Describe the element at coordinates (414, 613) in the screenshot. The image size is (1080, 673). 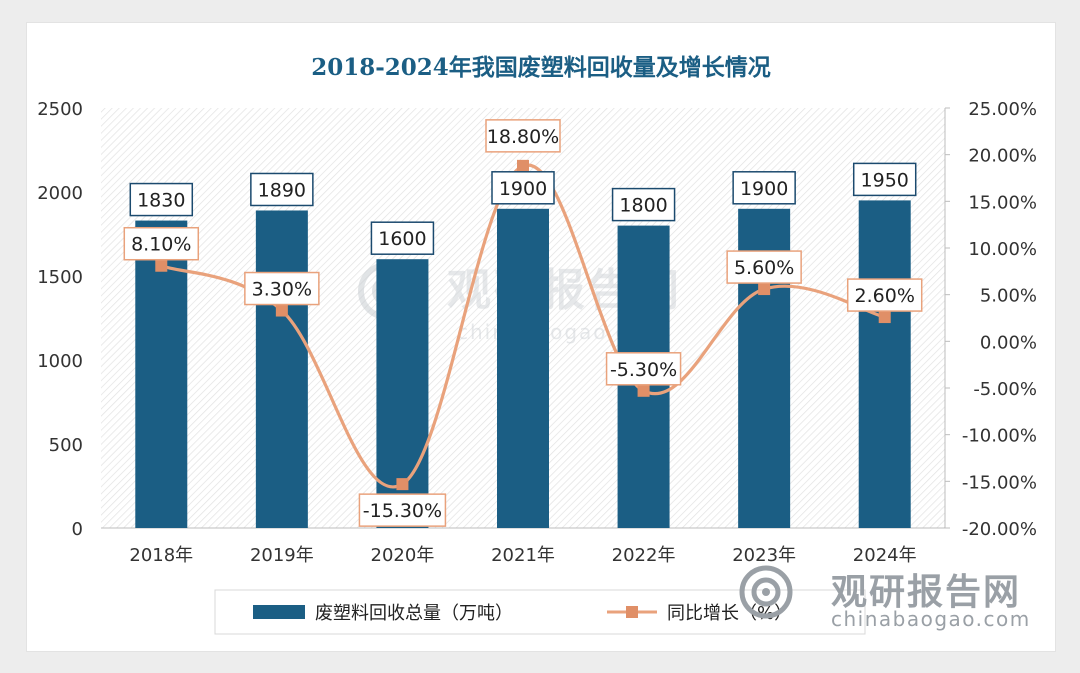
I see `legend-bar-label: 废塑料回收总量（万吨）` at that location.